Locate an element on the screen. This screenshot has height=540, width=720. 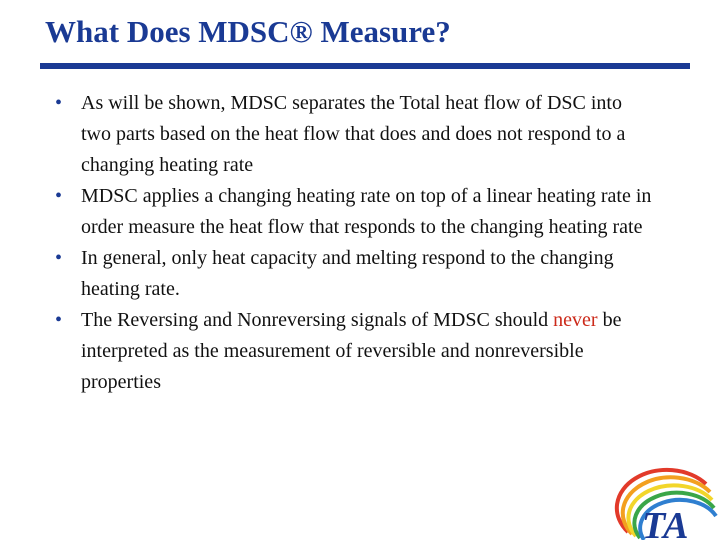
title-underline is located at coordinates (365, 66).